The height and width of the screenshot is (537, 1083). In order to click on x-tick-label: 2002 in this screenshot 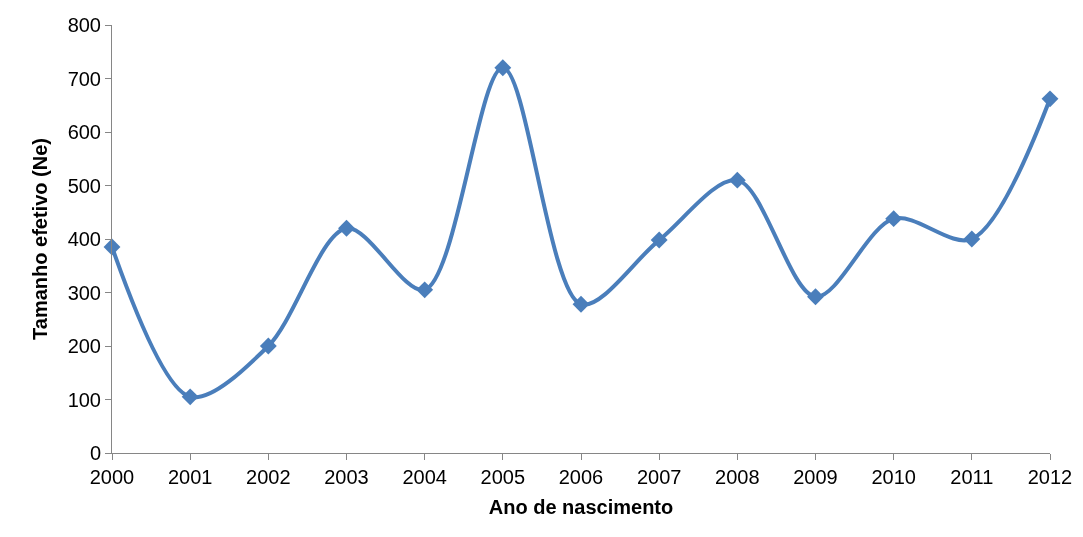, I will do `click(268, 477)`.